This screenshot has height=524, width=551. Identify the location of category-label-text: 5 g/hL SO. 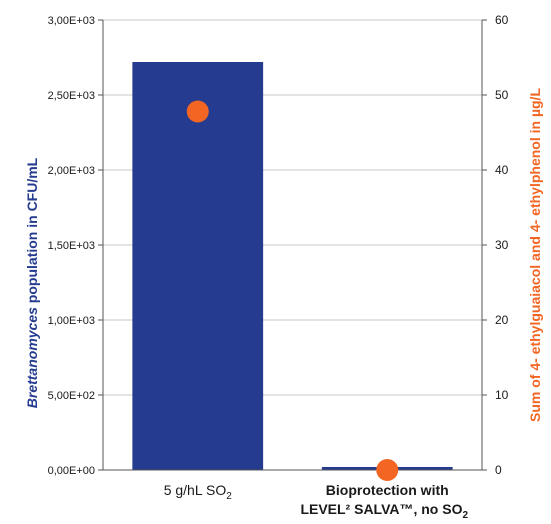
(195, 490).